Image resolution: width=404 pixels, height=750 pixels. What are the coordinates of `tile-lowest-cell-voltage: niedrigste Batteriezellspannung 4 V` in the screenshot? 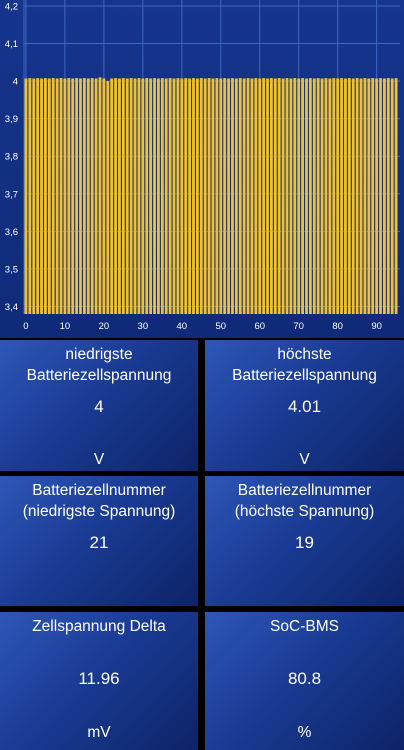 It's located at (99, 405).